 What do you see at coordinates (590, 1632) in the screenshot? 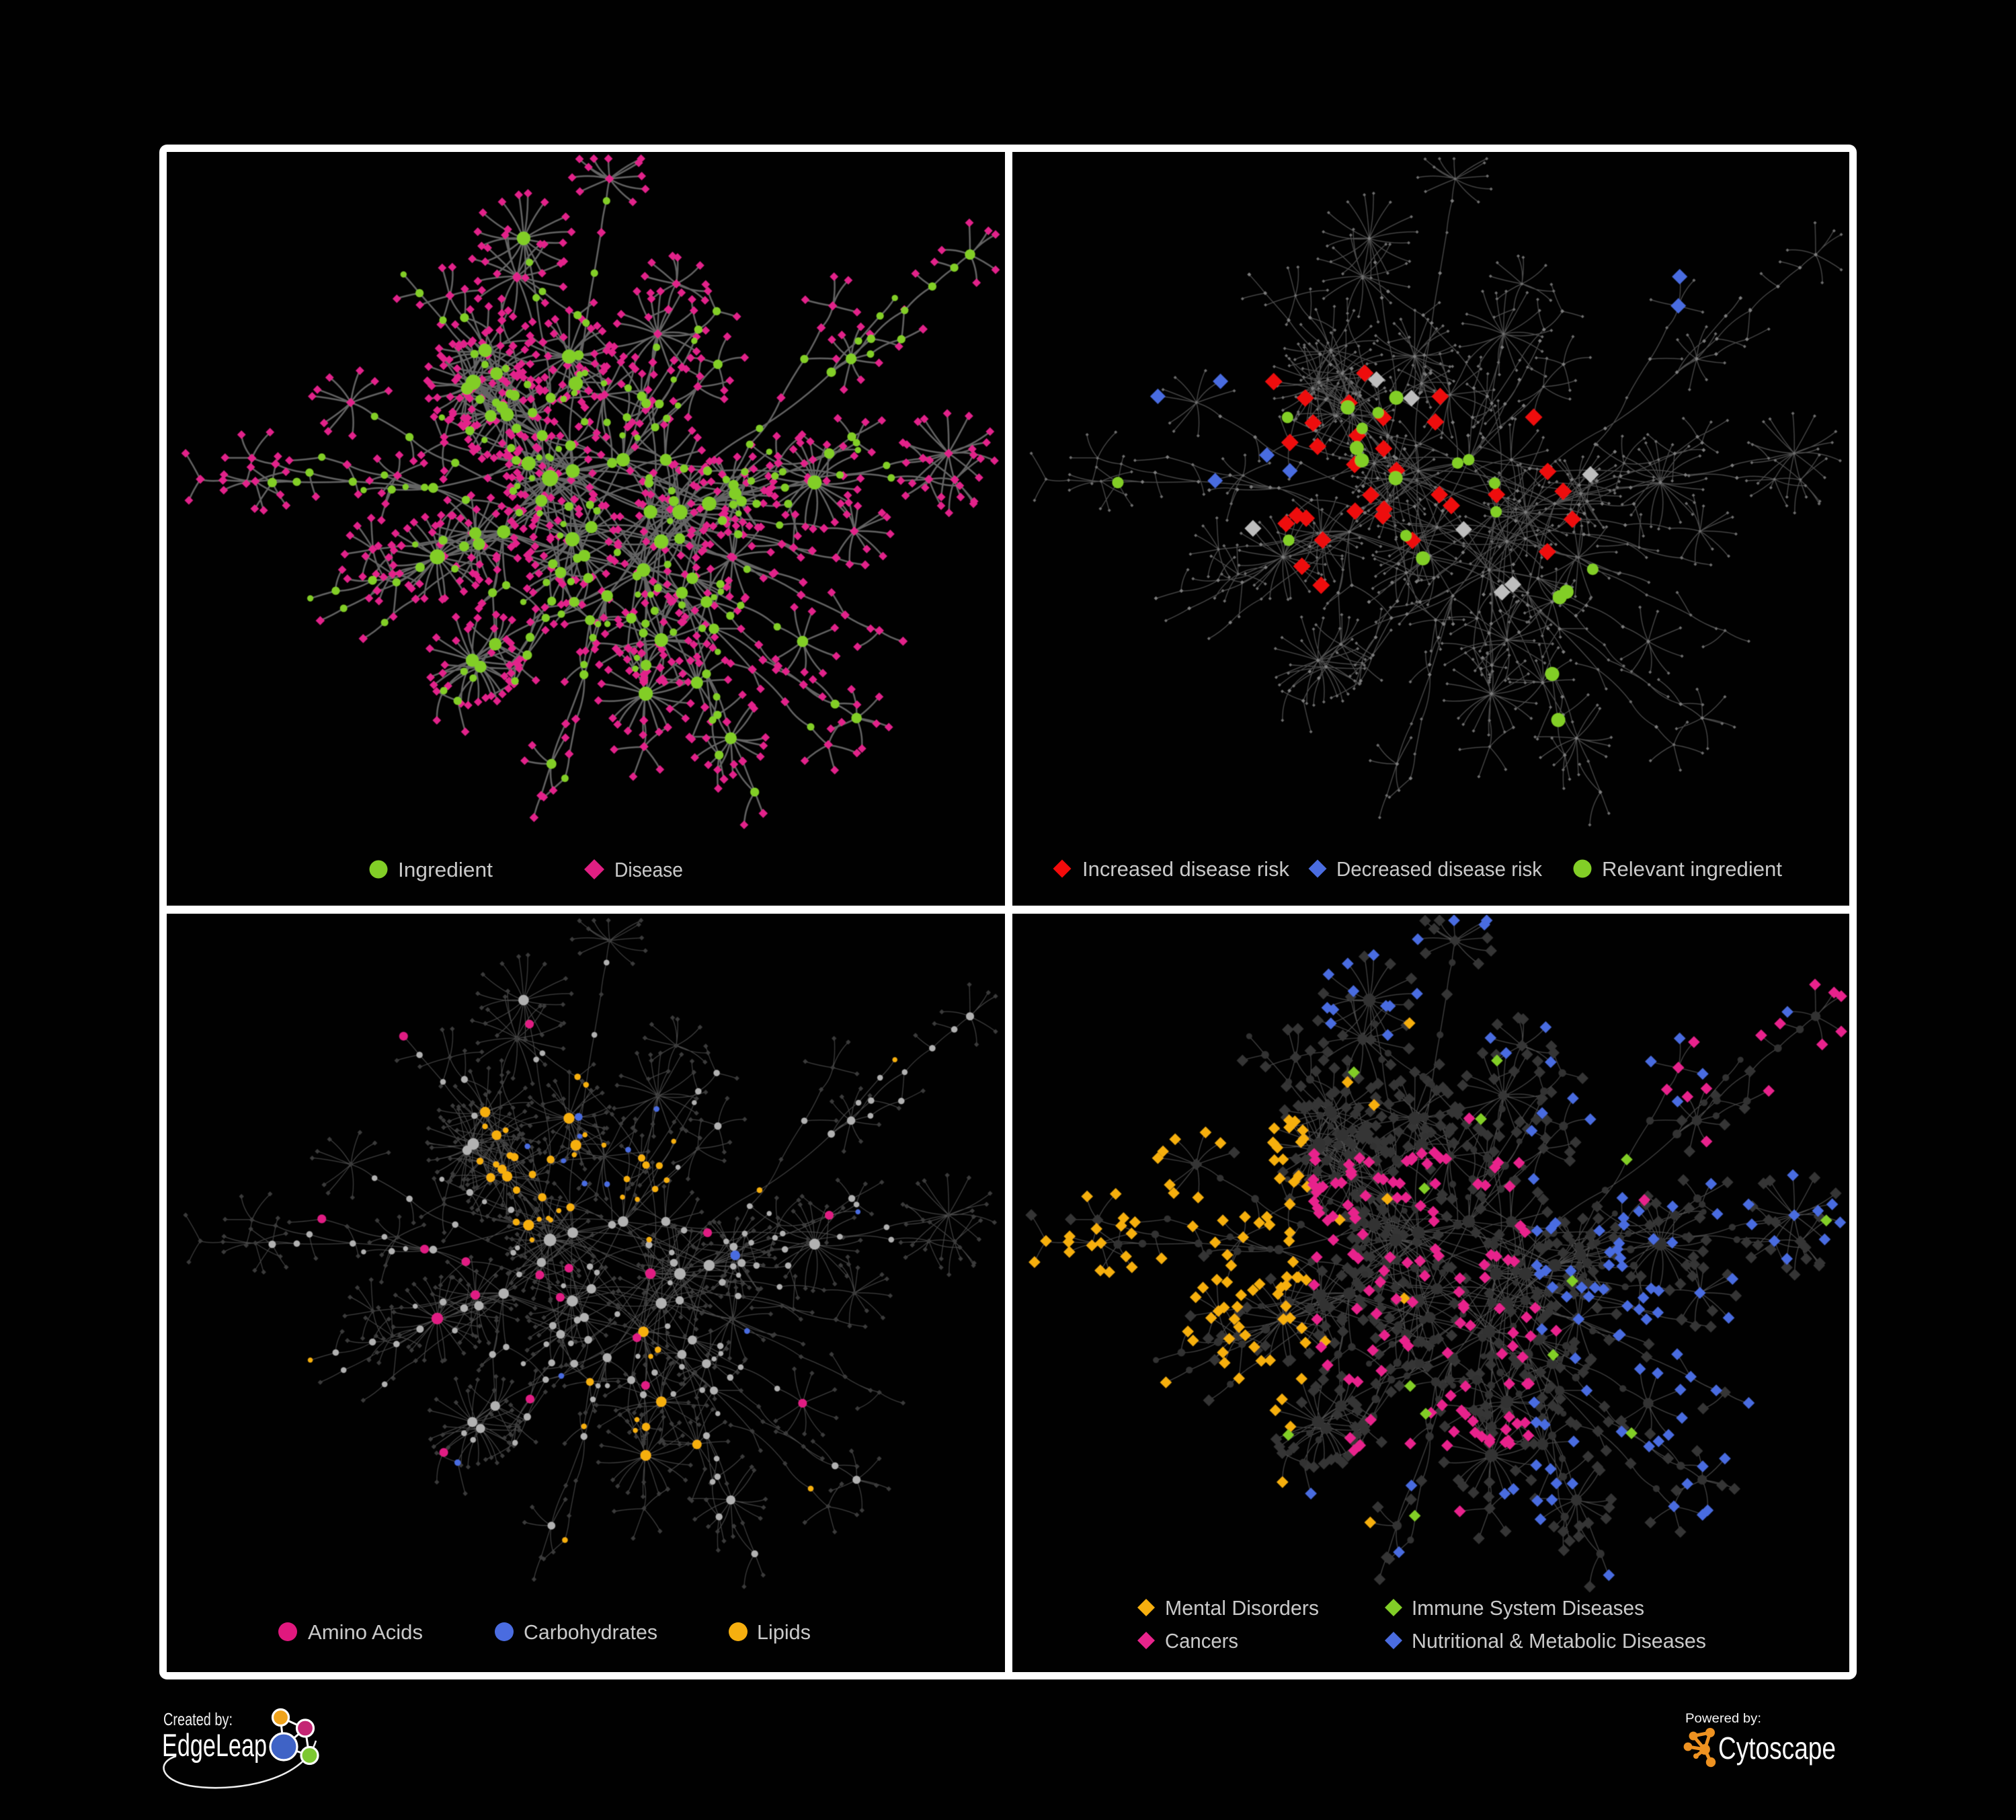
I see `svg-text: Carbohydrates` at bounding box center [590, 1632].